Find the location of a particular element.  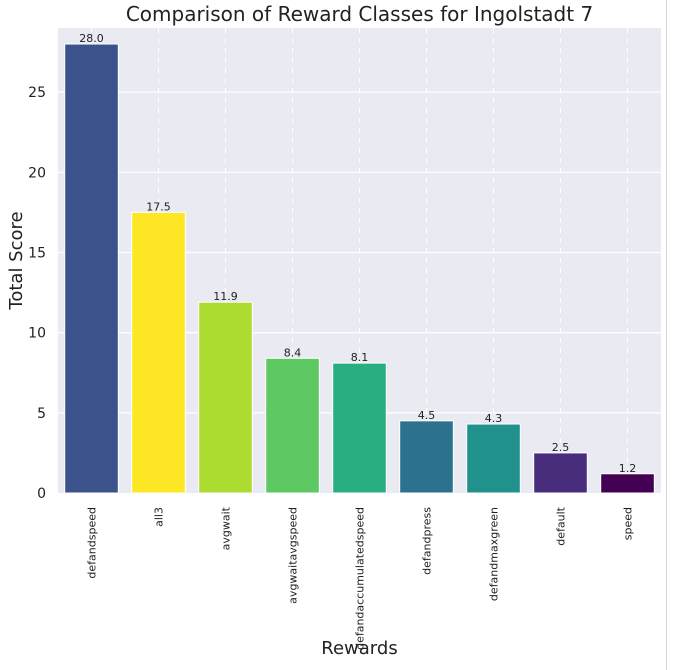

x-tick-label: defandaccumulatedspeed is located at coordinates (360, 578).